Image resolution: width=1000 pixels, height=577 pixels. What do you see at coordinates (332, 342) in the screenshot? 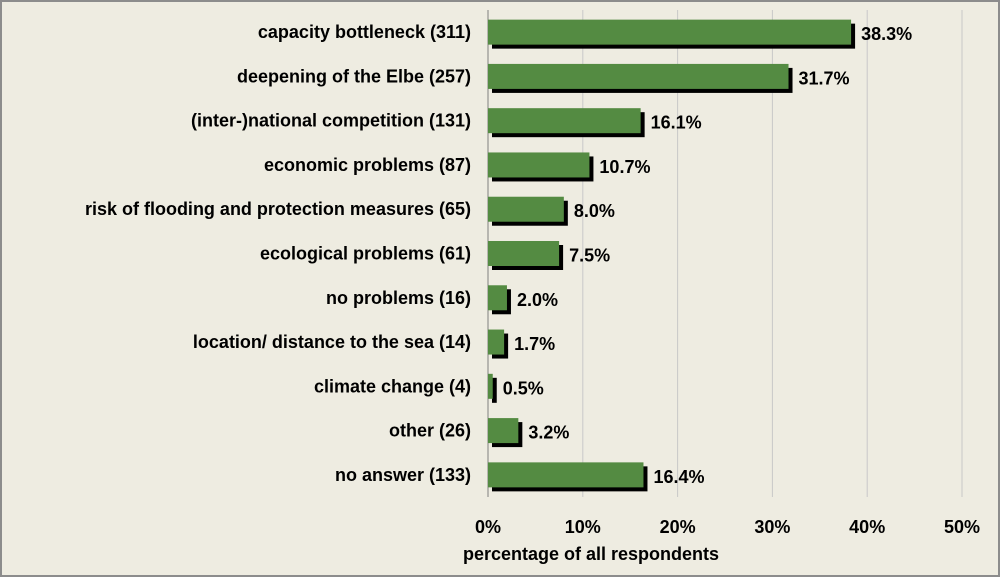
I see `category-label: location/ distance to the sea (14)` at bounding box center [332, 342].